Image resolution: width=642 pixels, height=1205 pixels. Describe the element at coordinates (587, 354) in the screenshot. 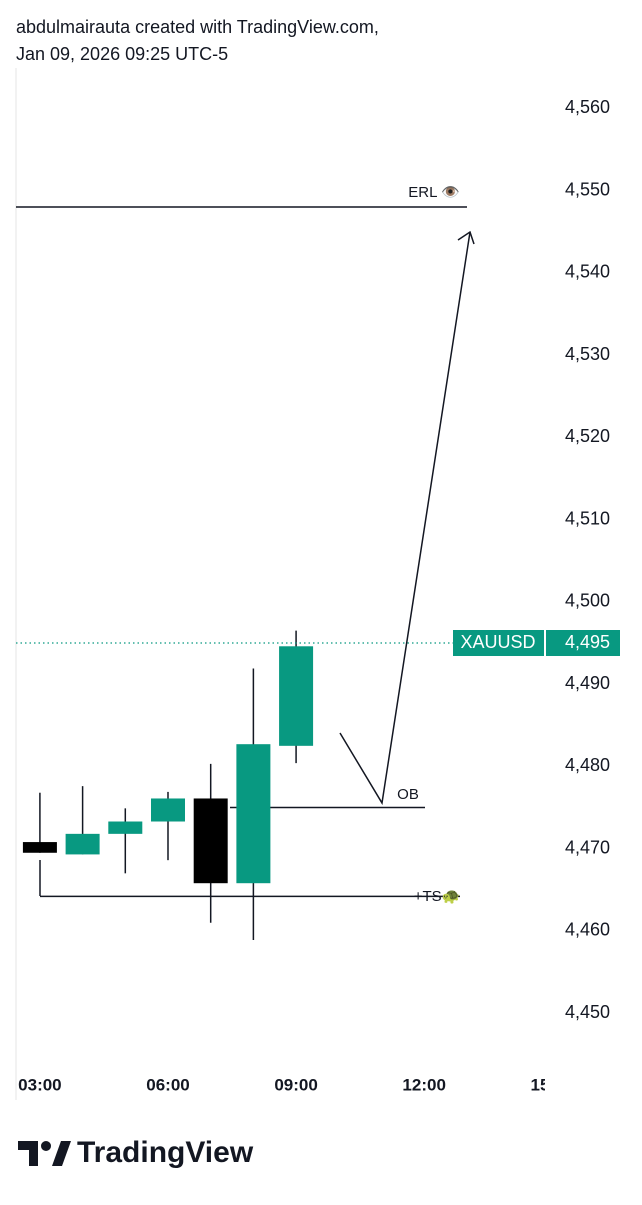

I see `y-tick-label: 4,530` at that location.